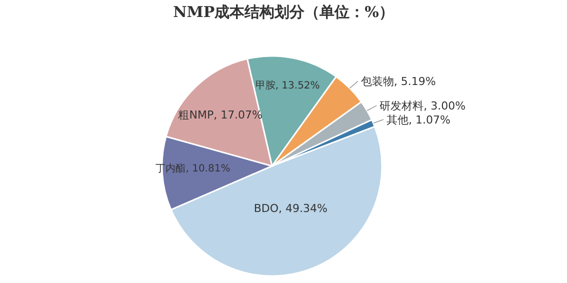 The width and height of the screenshot is (567, 283). I want to click on slice-label: 研发材料, 3.00%, so click(423, 106).